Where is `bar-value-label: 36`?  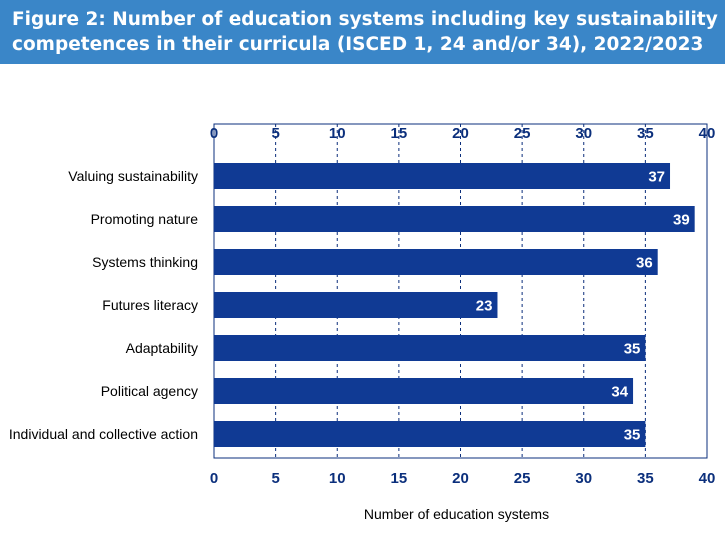
bar-value-label: 36 is located at coordinates (644, 263).